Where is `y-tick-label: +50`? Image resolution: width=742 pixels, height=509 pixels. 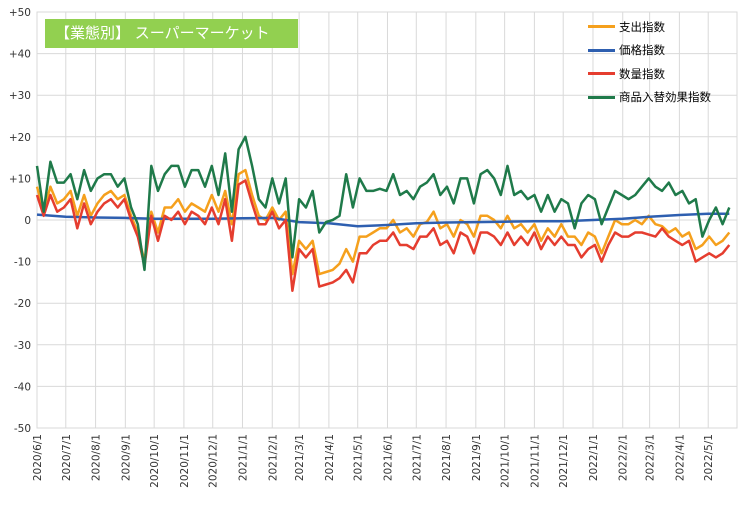
y-tick-label: +50 is located at coordinates (20, 13).